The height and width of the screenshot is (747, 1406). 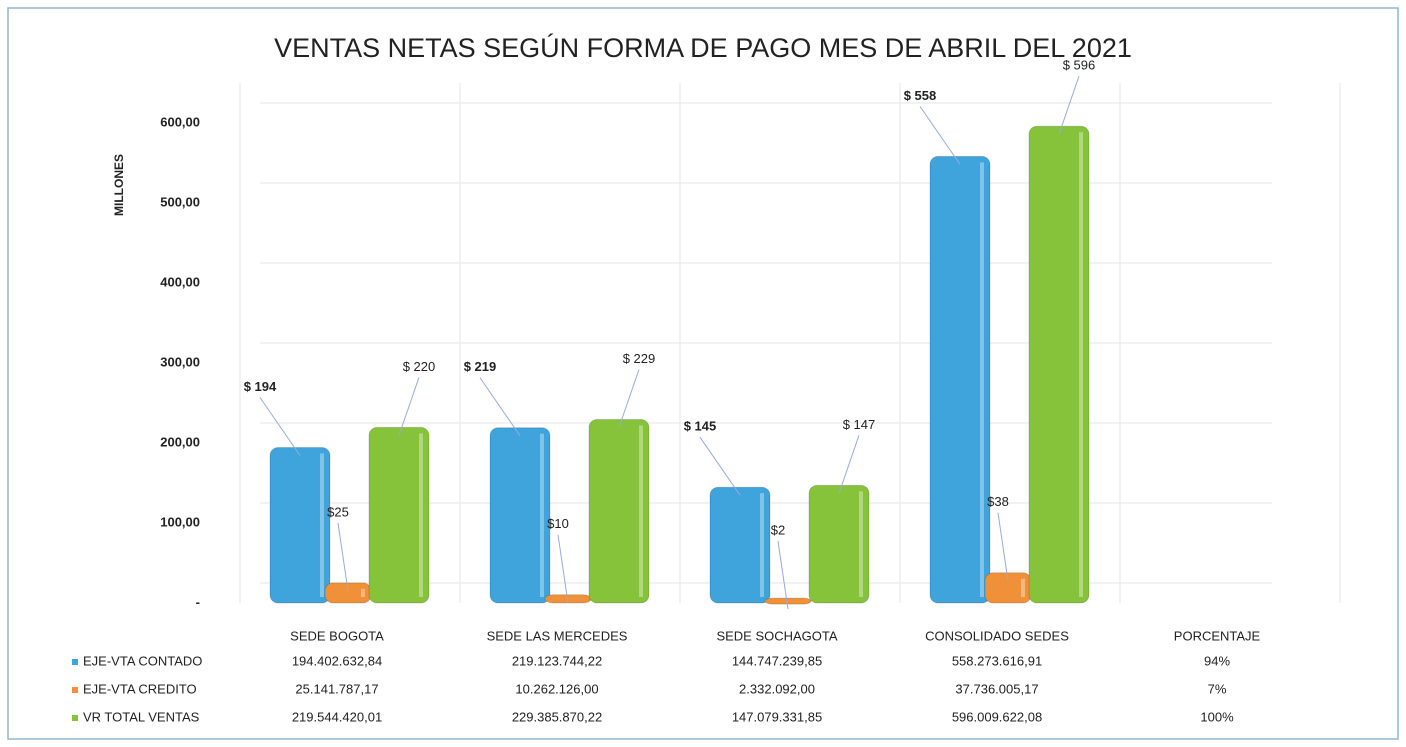 I want to click on table-cell: 147.079.331,85, so click(x=777, y=716).